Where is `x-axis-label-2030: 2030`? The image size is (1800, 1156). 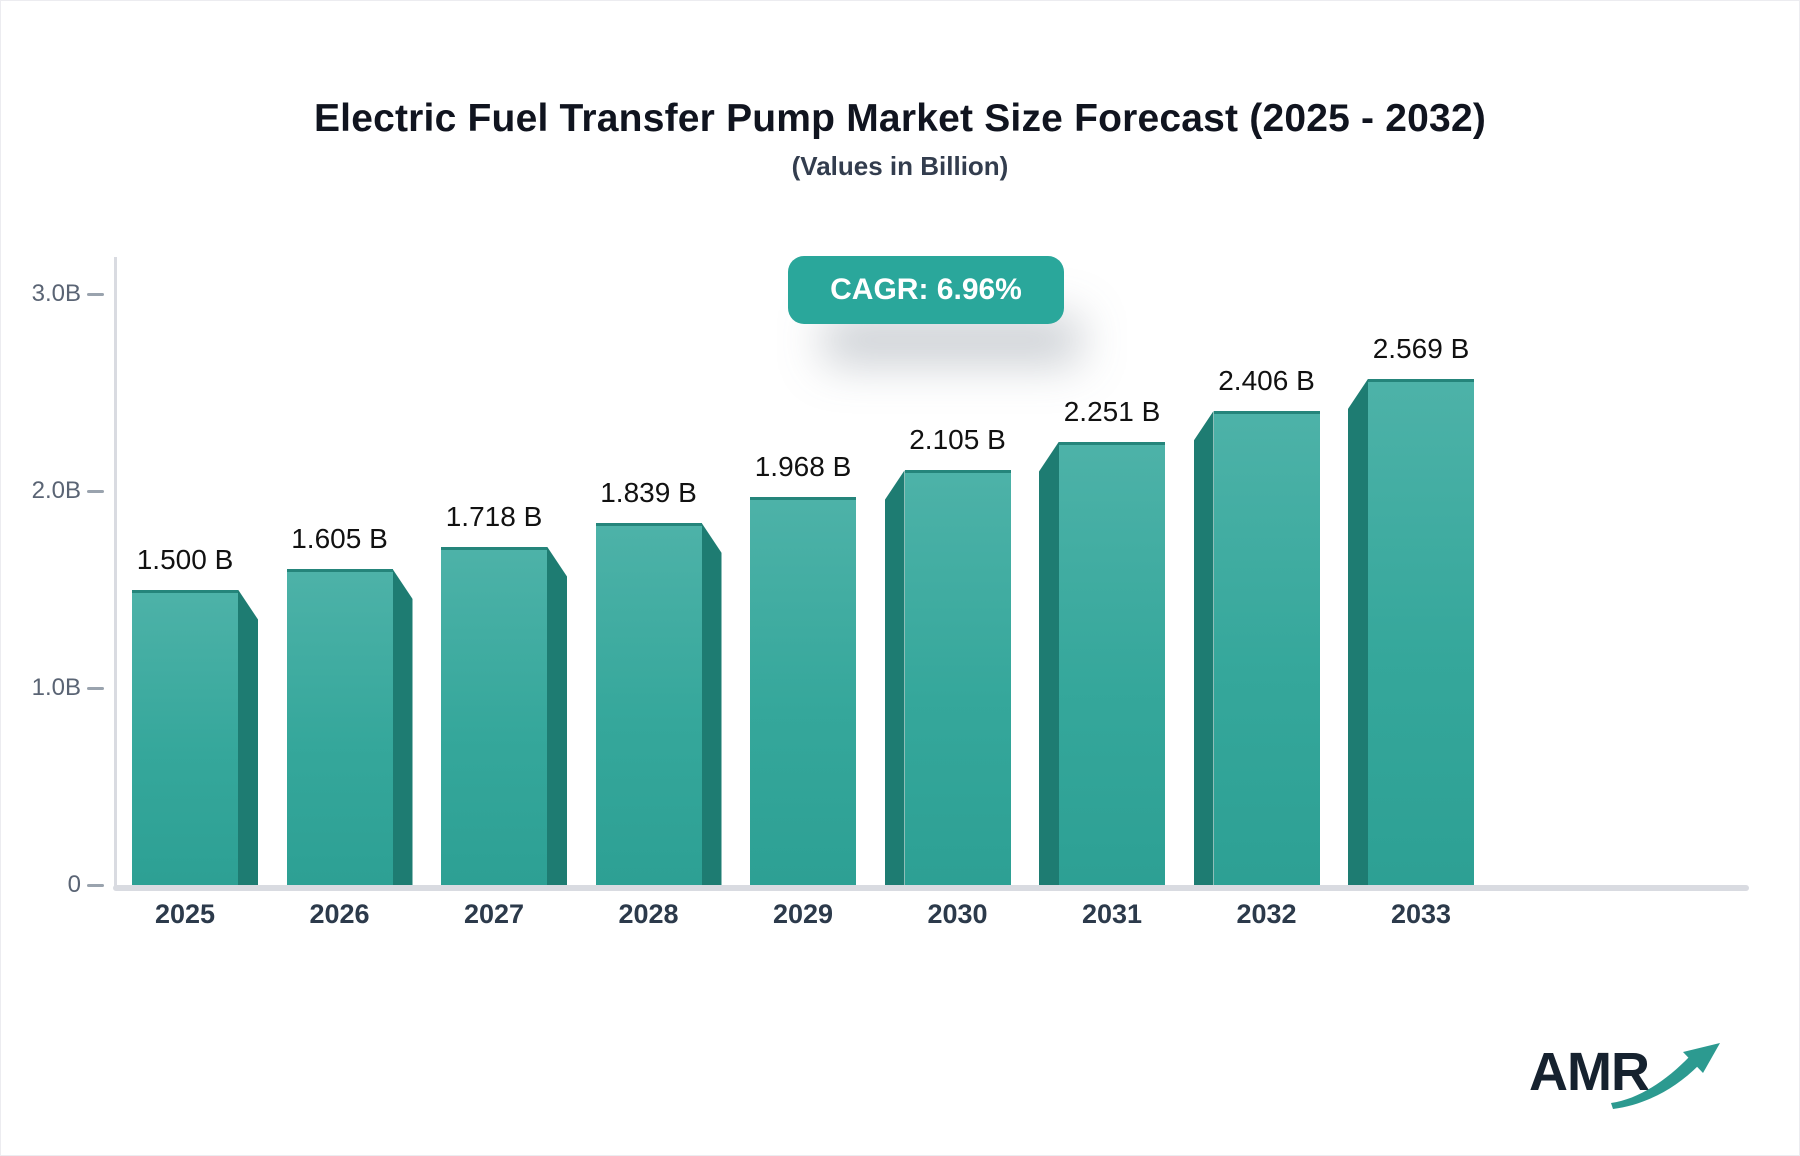
x-axis-label-2030: 2030 is located at coordinates (957, 914).